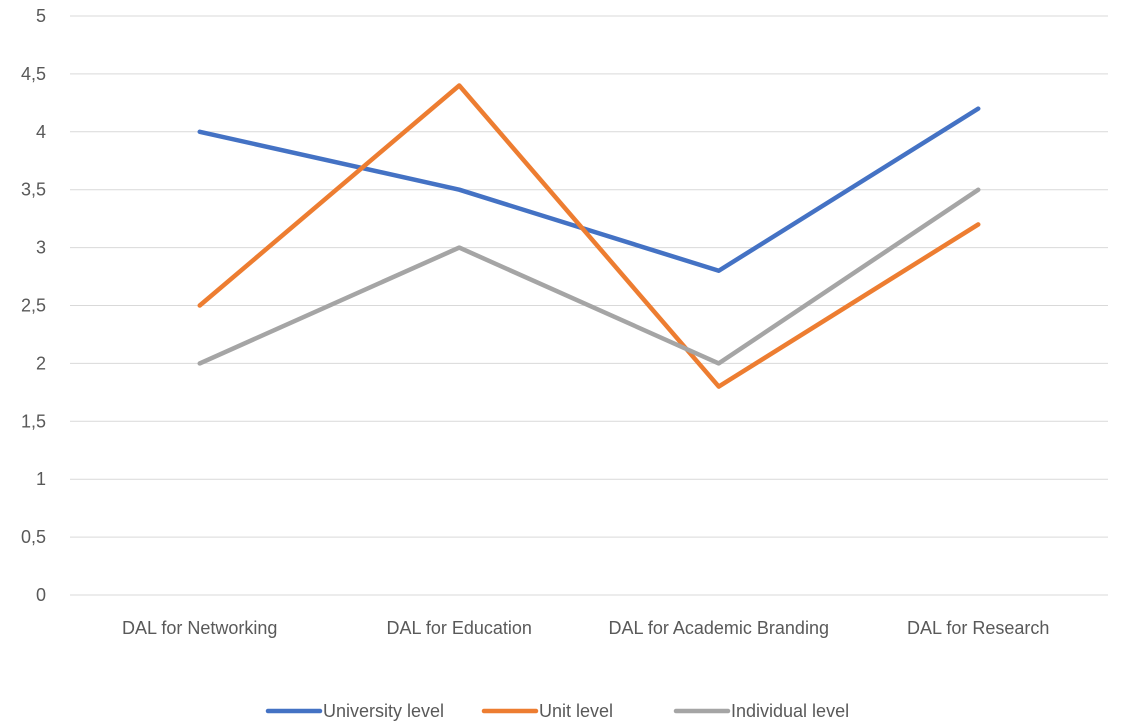  Describe the element at coordinates (33, 190) in the screenshot. I see `y-tick-label: 3,5` at that location.